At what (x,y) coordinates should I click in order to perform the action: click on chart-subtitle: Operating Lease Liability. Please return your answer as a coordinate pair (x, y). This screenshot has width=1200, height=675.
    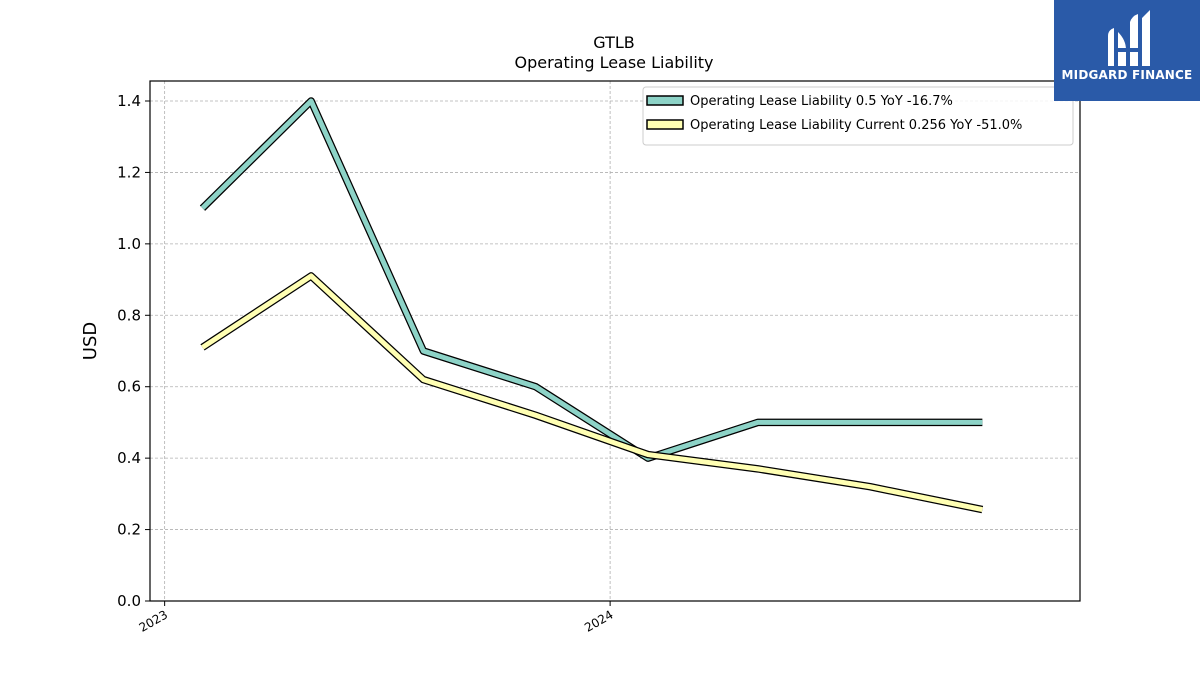
    Looking at the image, I should click on (613, 62).